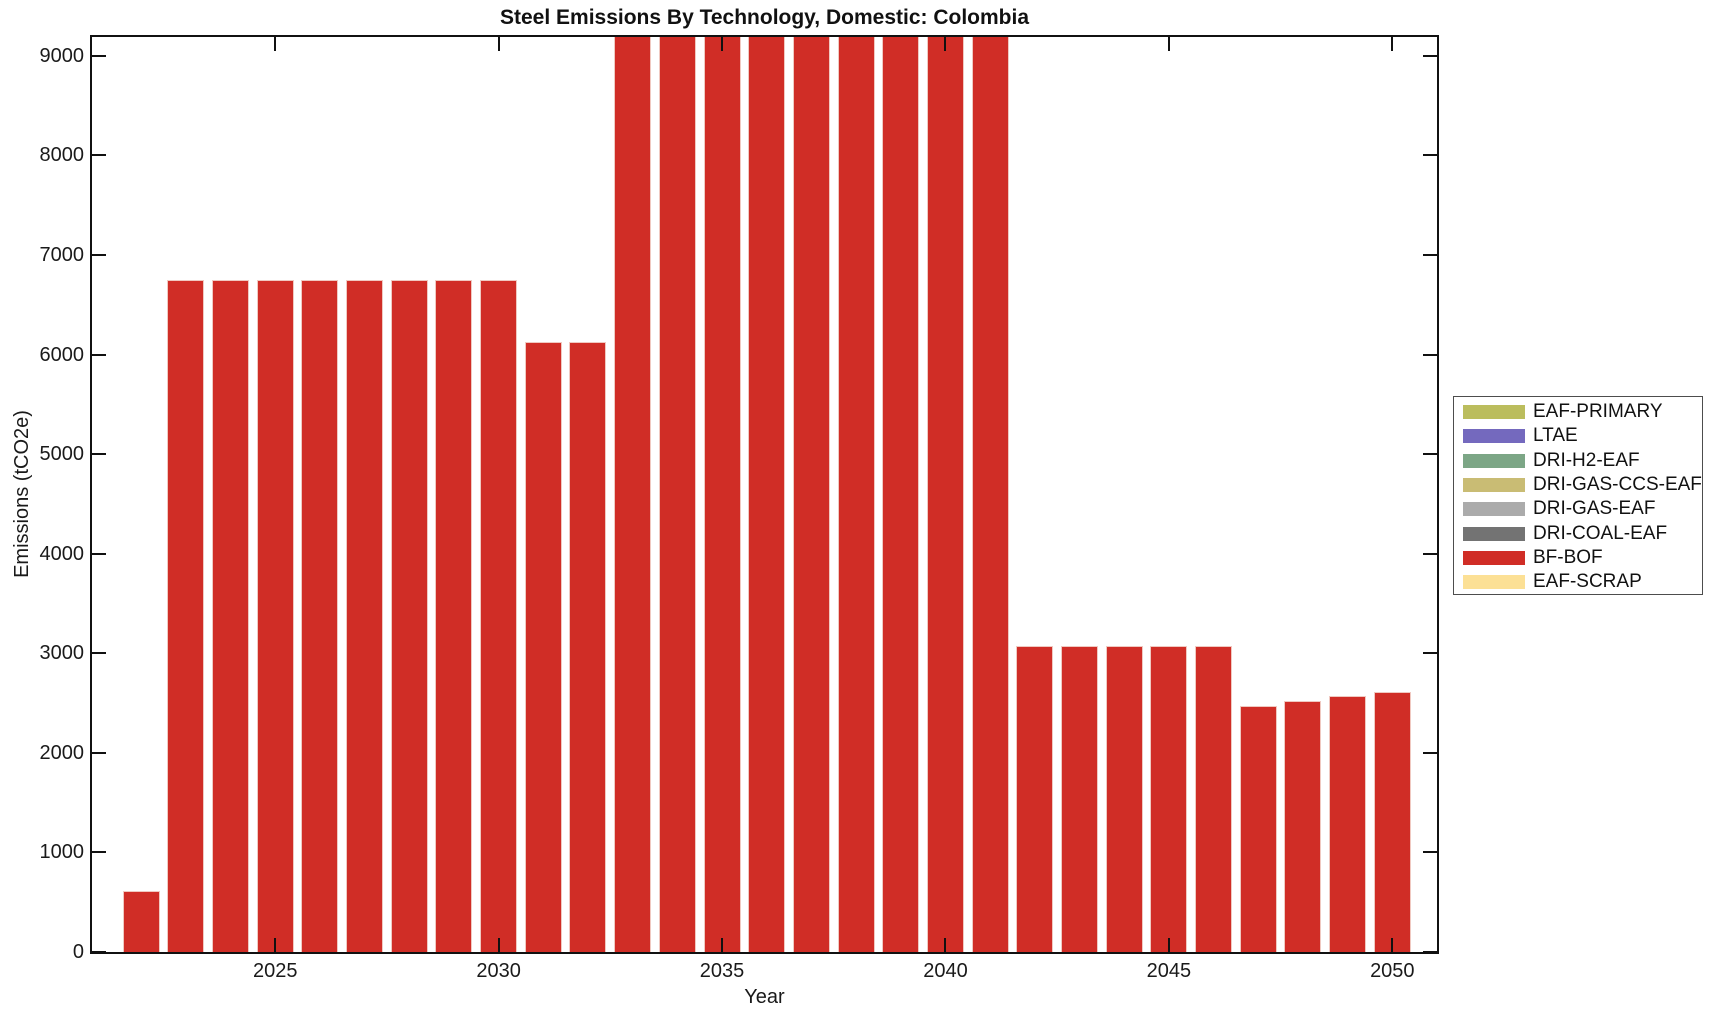  Describe the element at coordinates (62, 752) in the screenshot. I see `y-tick-label-2000: 2000` at that location.